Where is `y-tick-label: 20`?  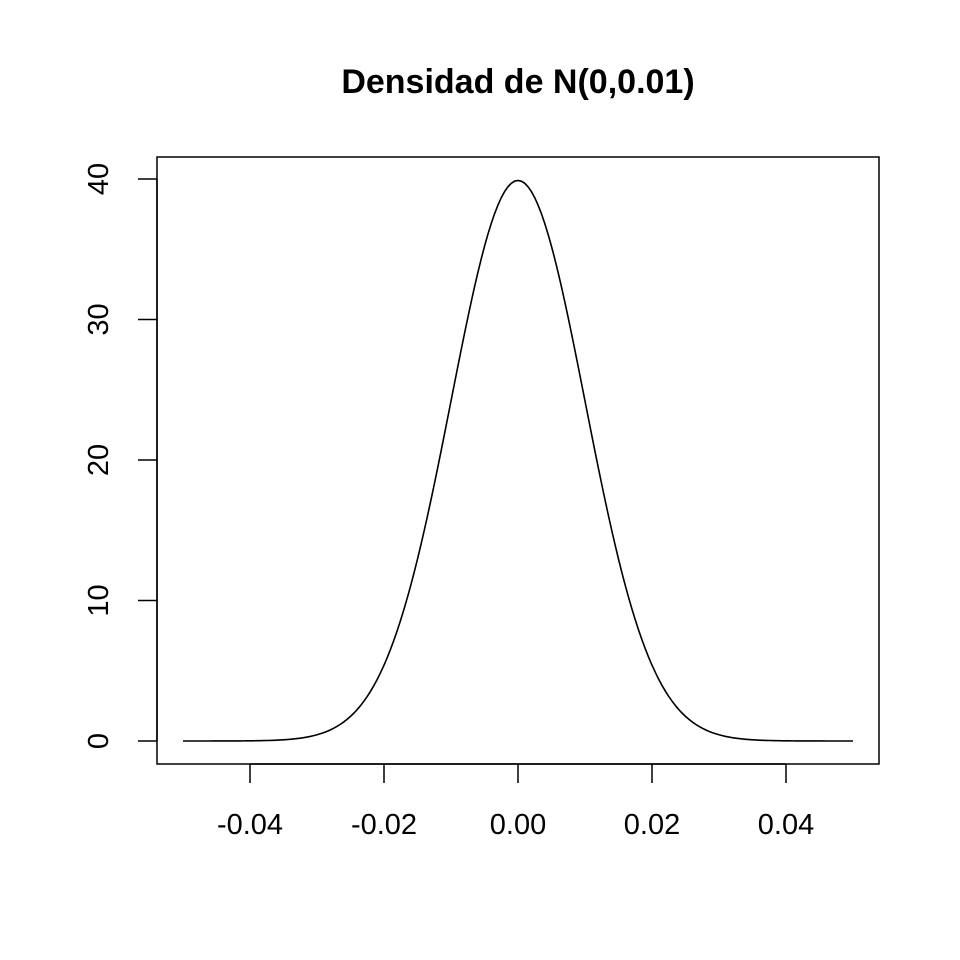 y-tick-label: 20 is located at coordinates (99, 460).